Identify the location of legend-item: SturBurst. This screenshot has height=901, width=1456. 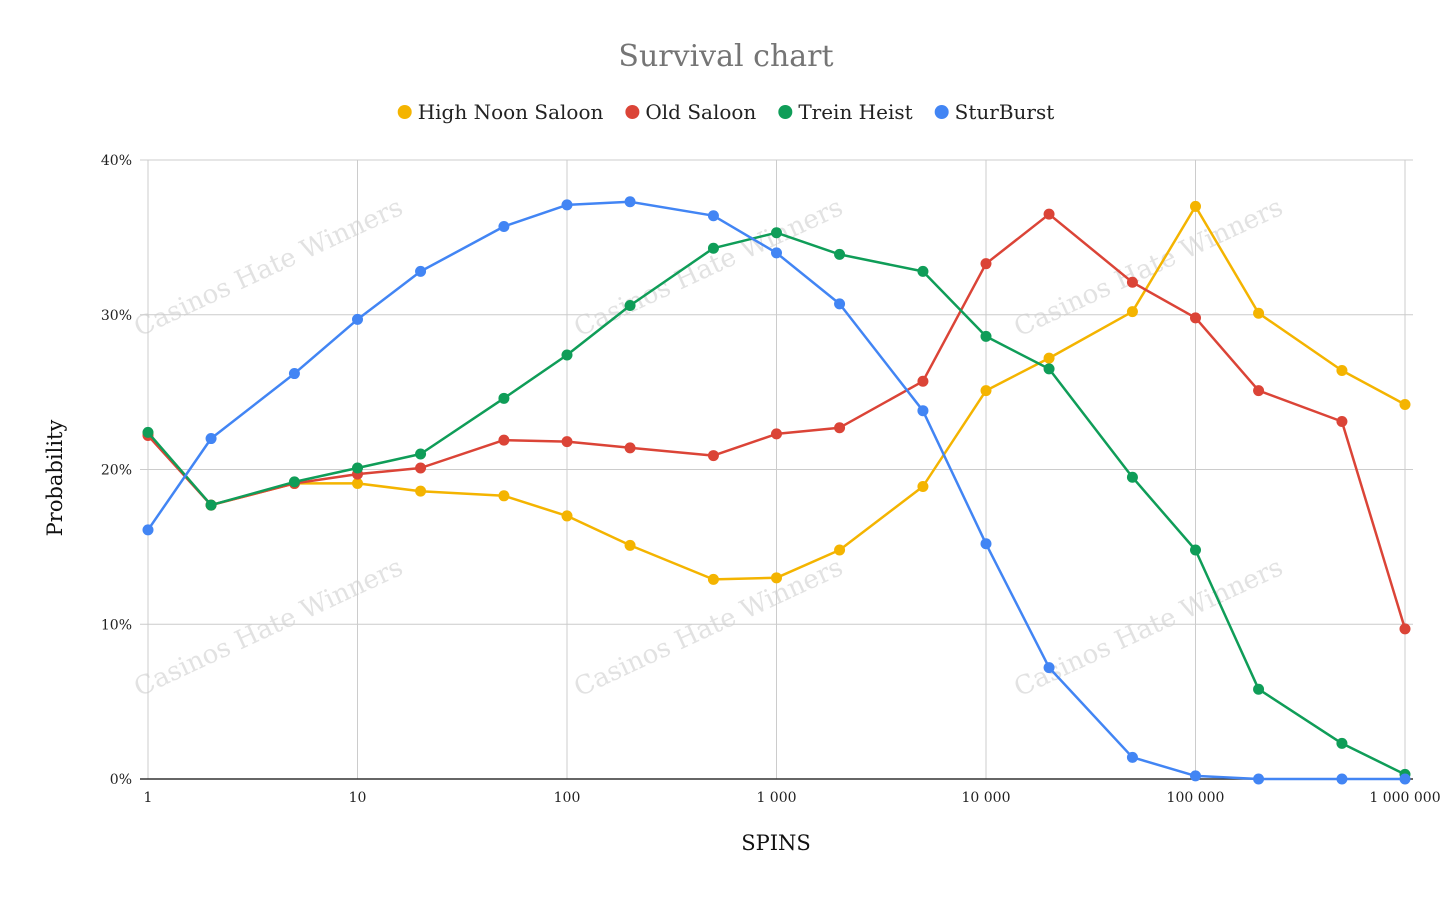
(994, 112).